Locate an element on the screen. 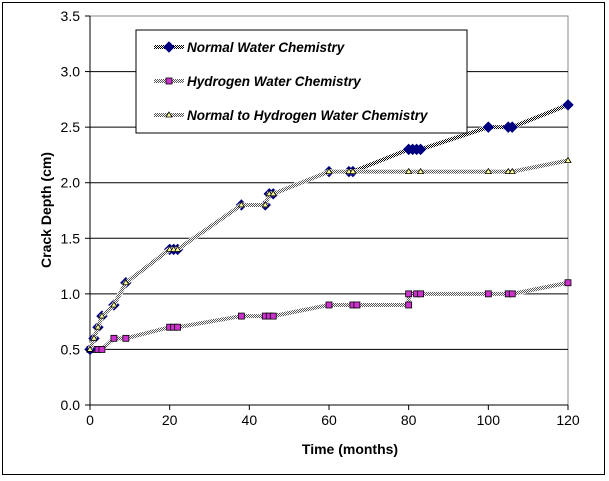  x-tick-label: 120 is located at coordinates (568, 420).